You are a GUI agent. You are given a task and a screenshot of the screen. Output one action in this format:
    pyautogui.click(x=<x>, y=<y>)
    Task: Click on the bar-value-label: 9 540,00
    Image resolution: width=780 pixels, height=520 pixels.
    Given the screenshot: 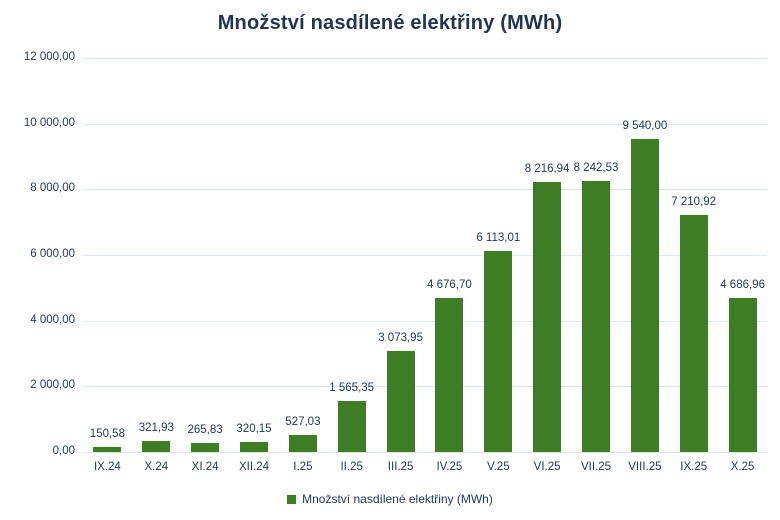 What is the action you would take?
    pyautogui.click(x=645, y=125)
    